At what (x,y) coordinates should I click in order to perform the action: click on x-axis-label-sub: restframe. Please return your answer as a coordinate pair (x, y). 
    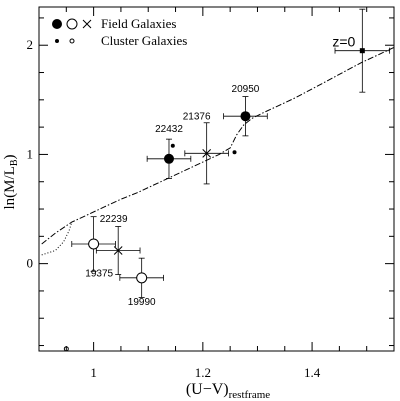
    Looking at the image, I should click on (250, 395).